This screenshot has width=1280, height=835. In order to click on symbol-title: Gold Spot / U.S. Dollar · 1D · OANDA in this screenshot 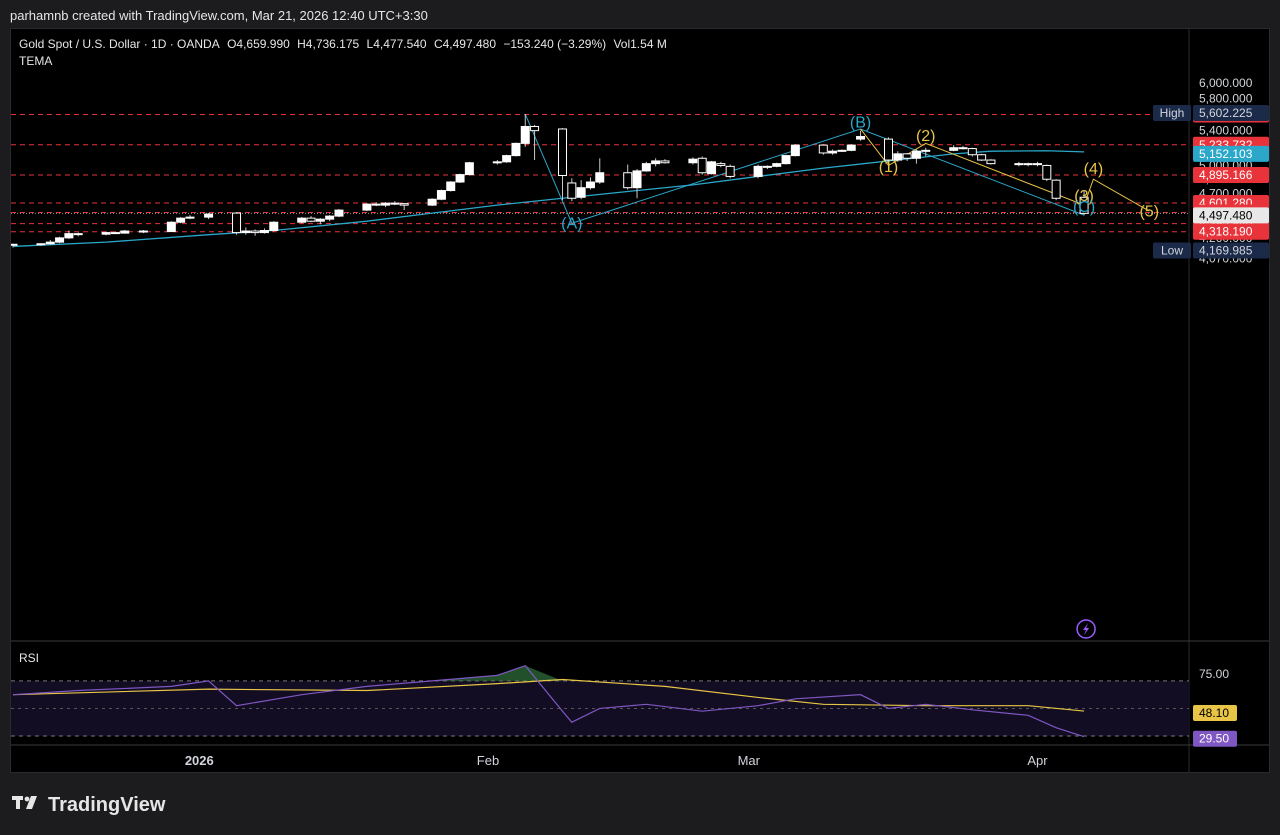, I will do `click(119, 44)`.